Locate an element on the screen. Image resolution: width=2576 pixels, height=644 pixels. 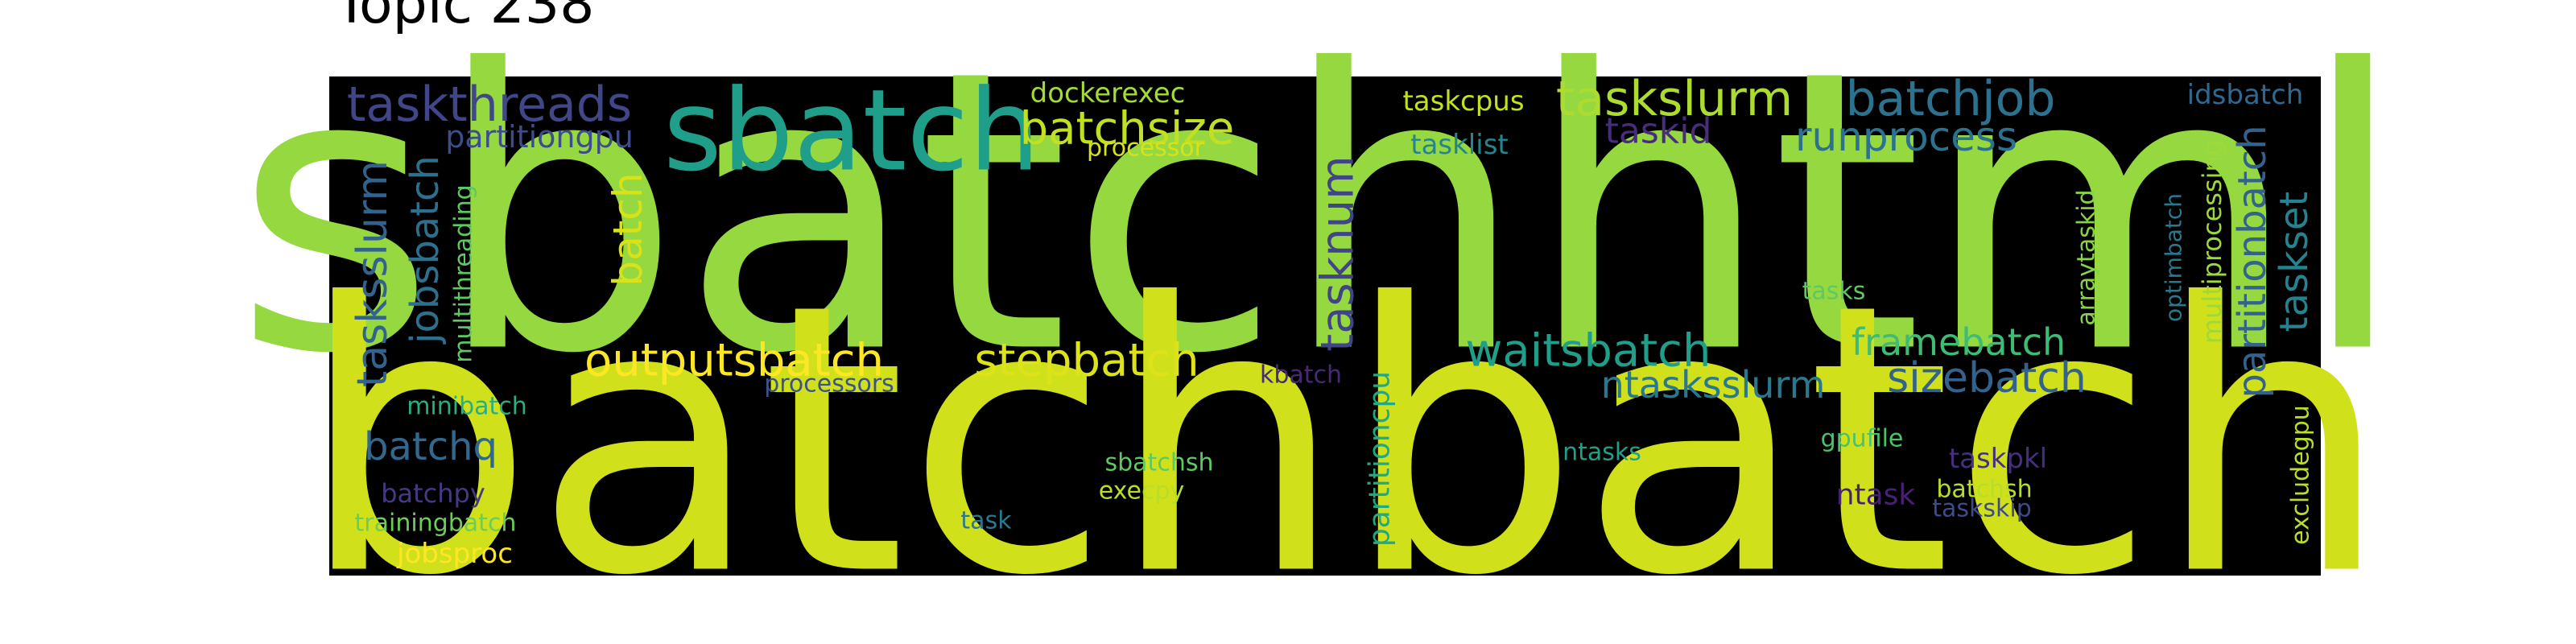
word-cloud-word: jobsbatch is located at coordinates (425, 250).